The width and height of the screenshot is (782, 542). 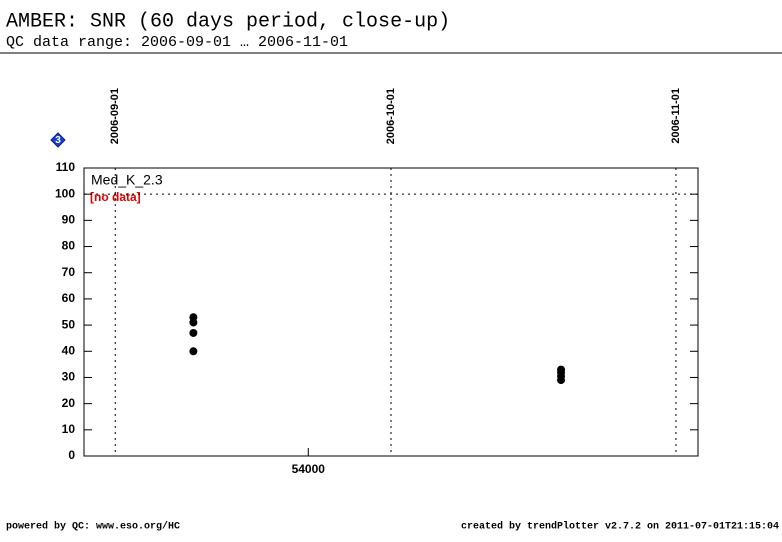 What do you see at coordinates (69, 429) in the screenshot?
I see `y-tick-label: 10` at bounding box center [69, 429].